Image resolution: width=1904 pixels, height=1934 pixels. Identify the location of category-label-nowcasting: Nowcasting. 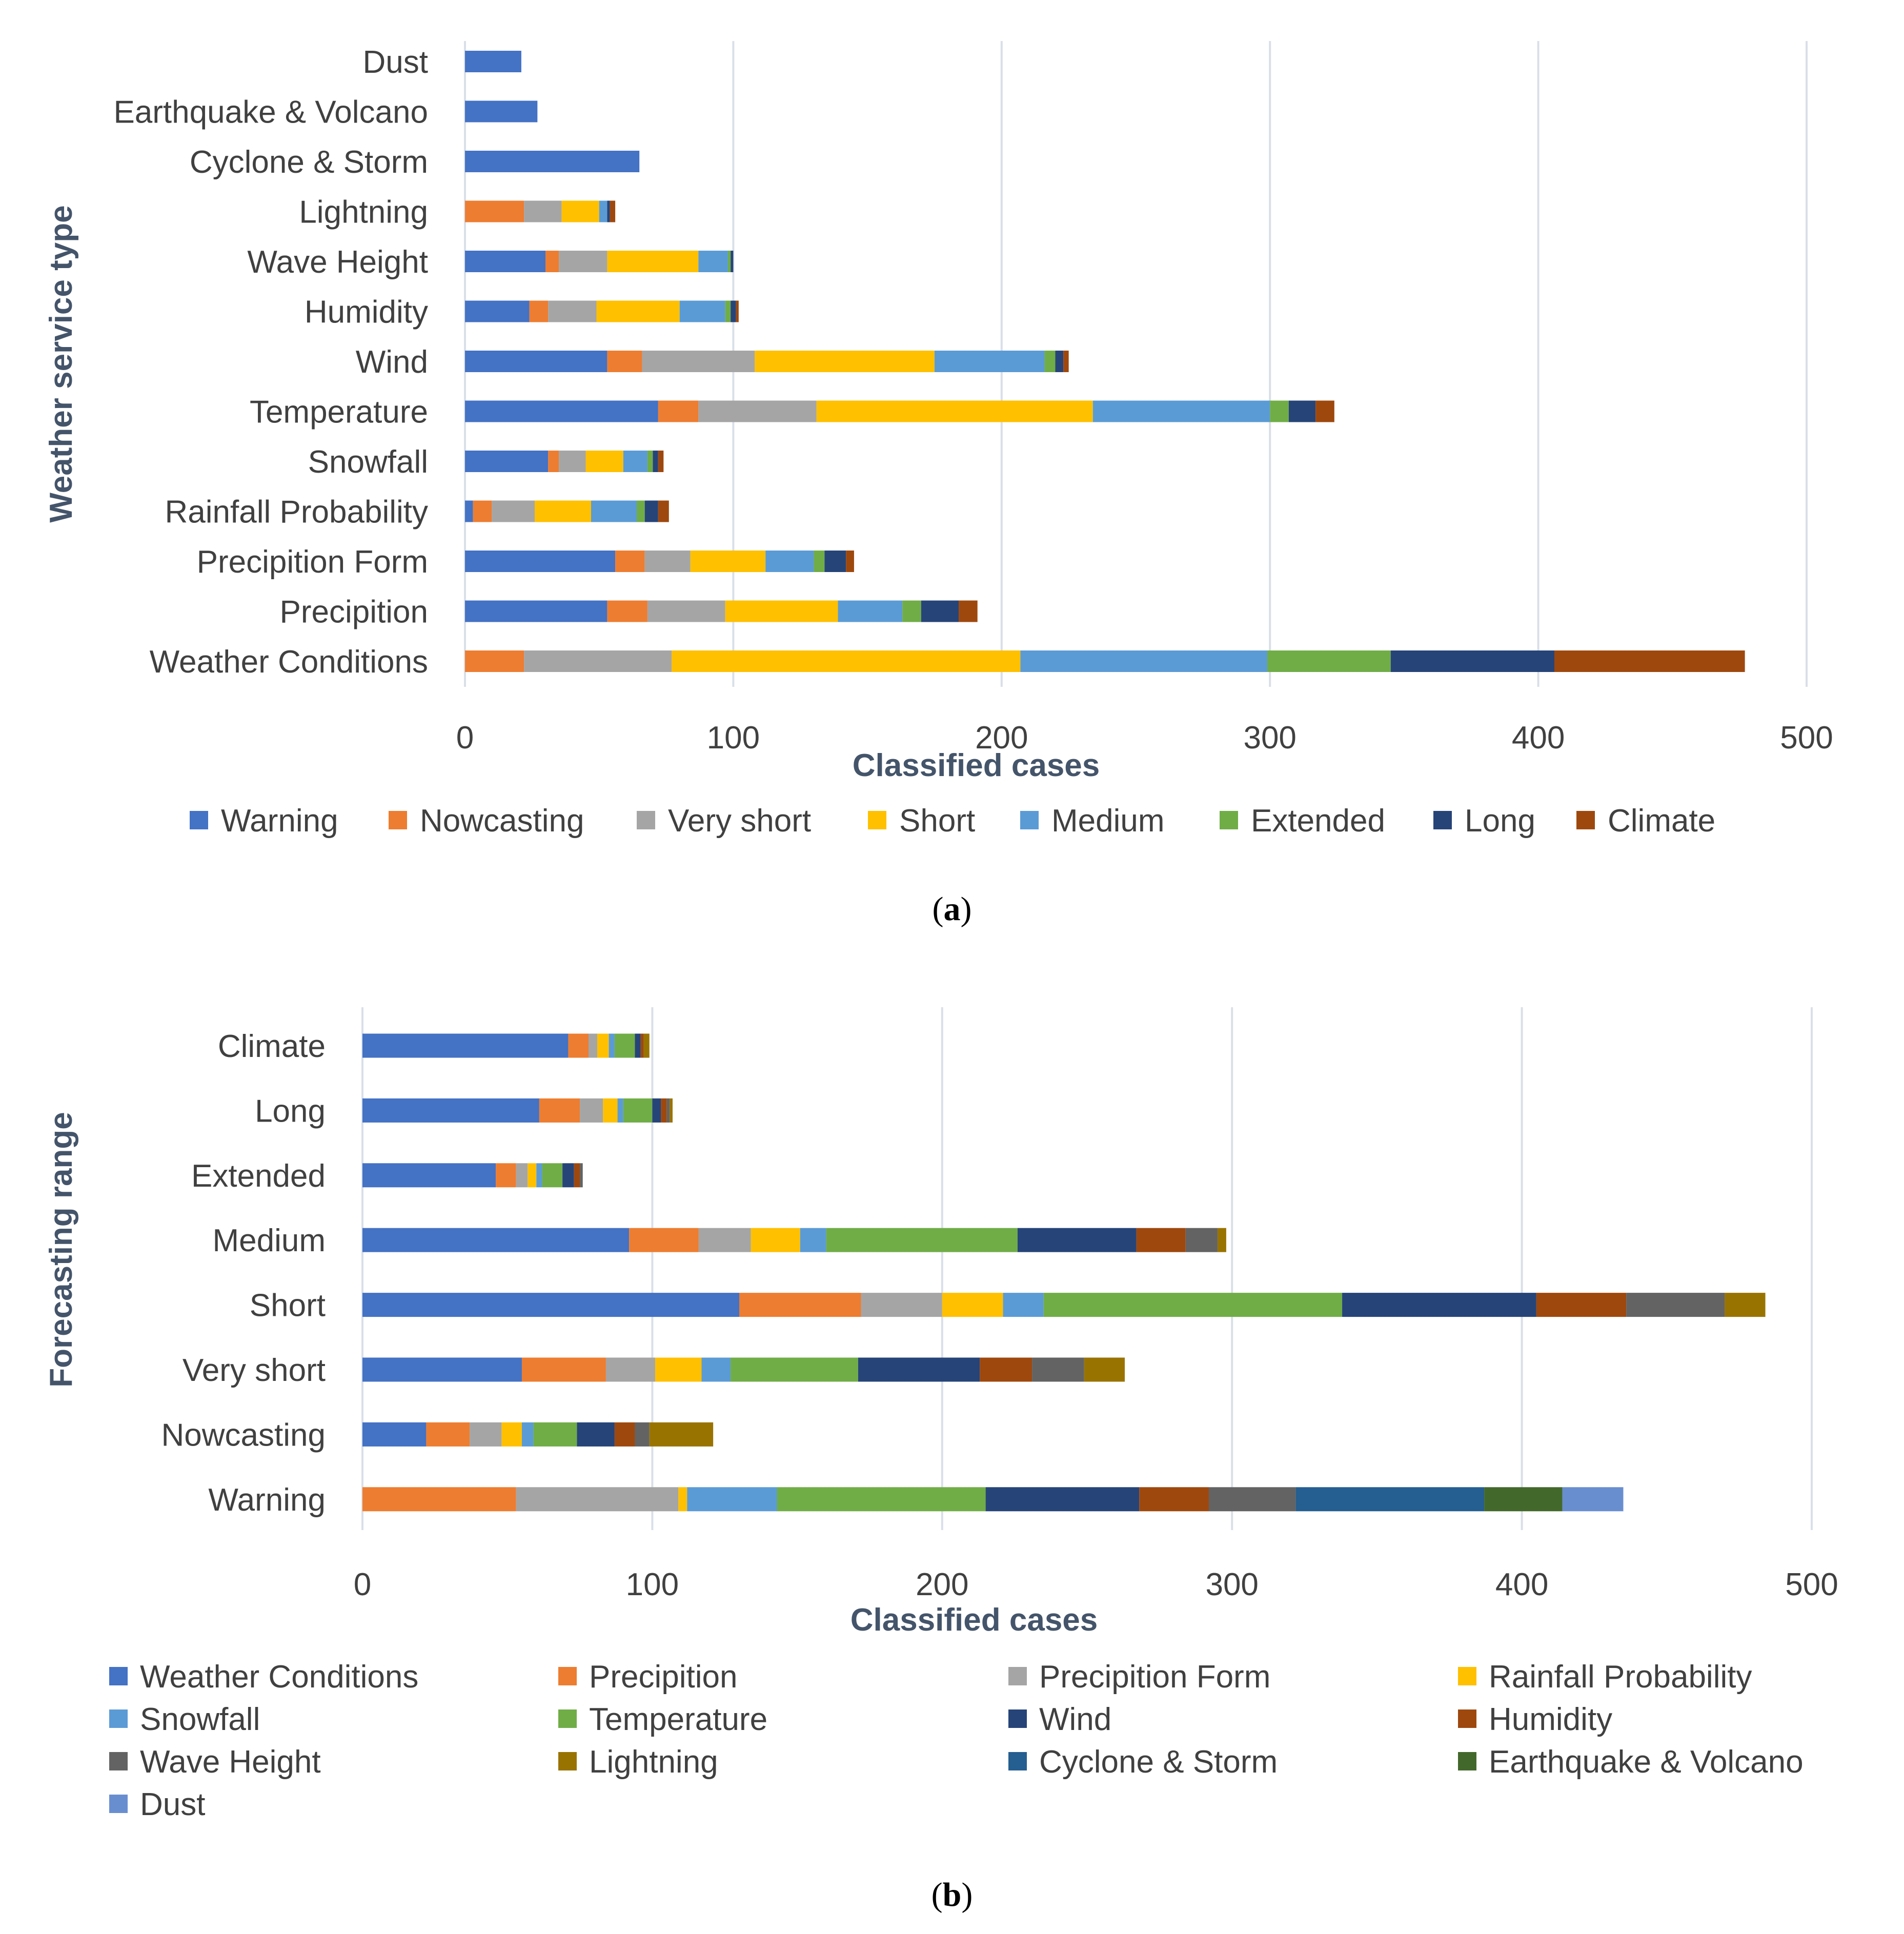
(243, 1435).